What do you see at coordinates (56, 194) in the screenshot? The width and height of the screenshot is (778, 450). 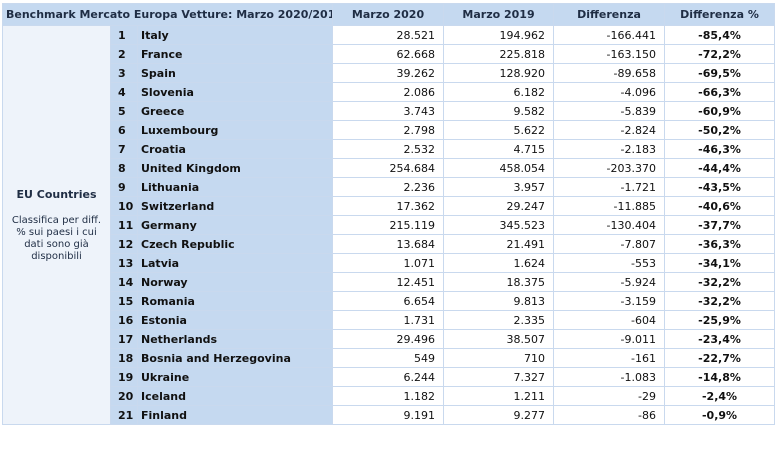 I see `group-label: EU Countries` at bounding box center [56, 194].